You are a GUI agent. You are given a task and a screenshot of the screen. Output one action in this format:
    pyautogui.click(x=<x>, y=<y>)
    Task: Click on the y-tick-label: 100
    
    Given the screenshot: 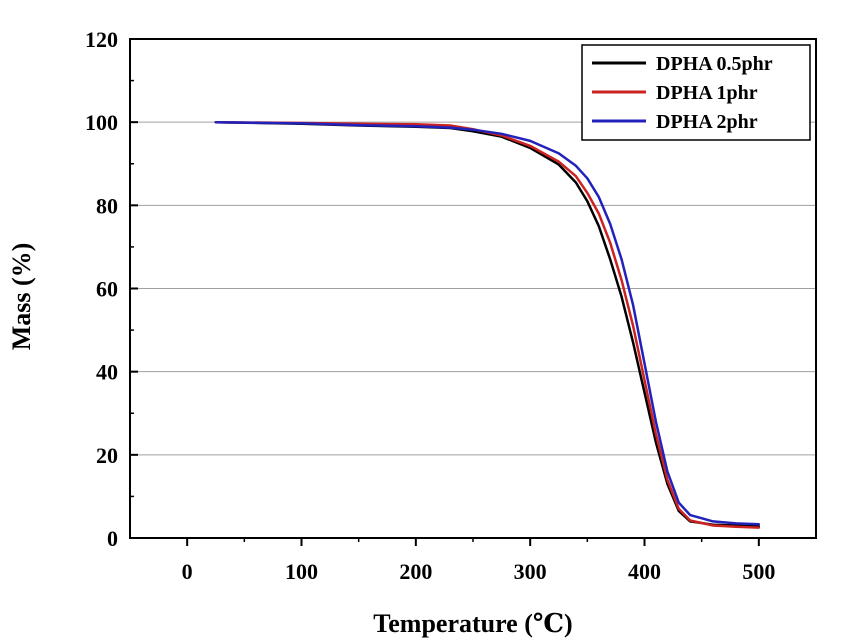 What is the action you would take?
    pyautogui.click(x=101, y=122)
    